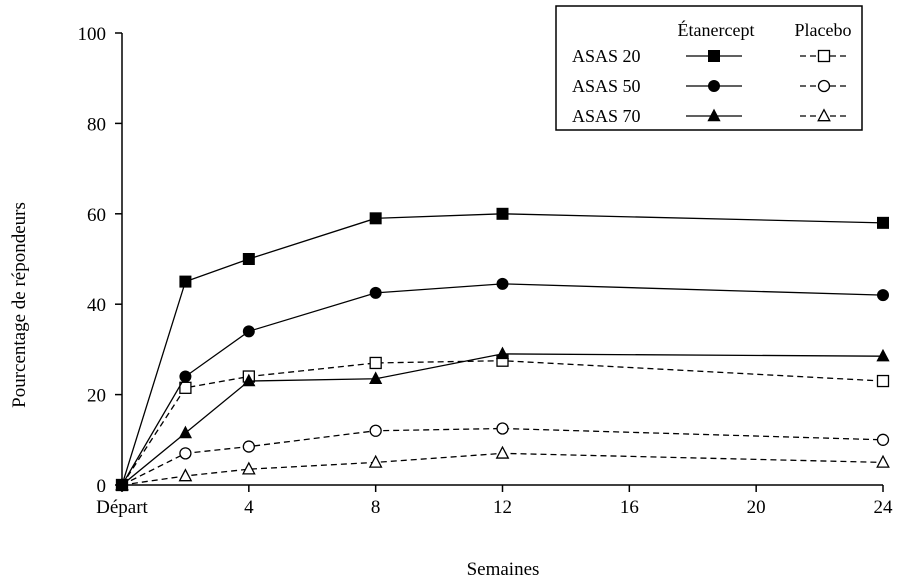  Describe the element at coordinates (19, 305) in the screenshot. I see `y-axis-label: Pourcentage de répondeurs` at that location.